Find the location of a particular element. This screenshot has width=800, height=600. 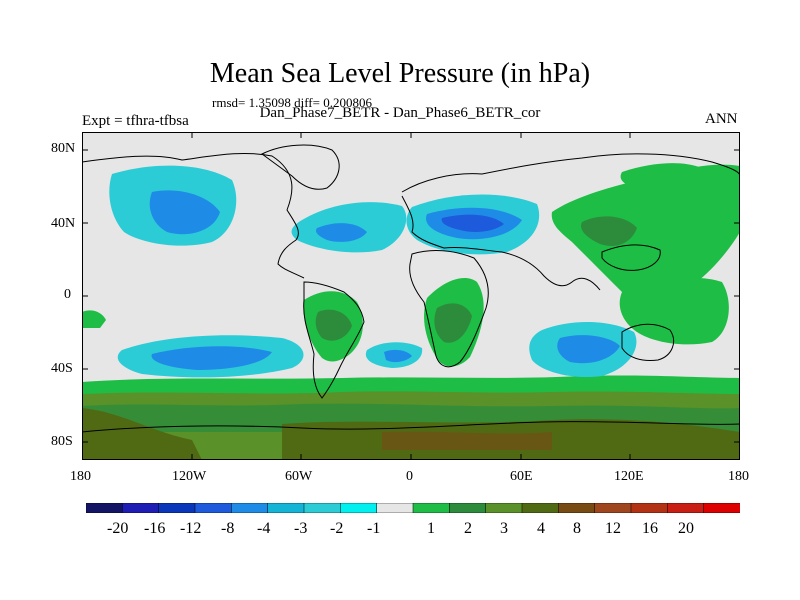

north-america-coast is located at coordinates (193, 215).